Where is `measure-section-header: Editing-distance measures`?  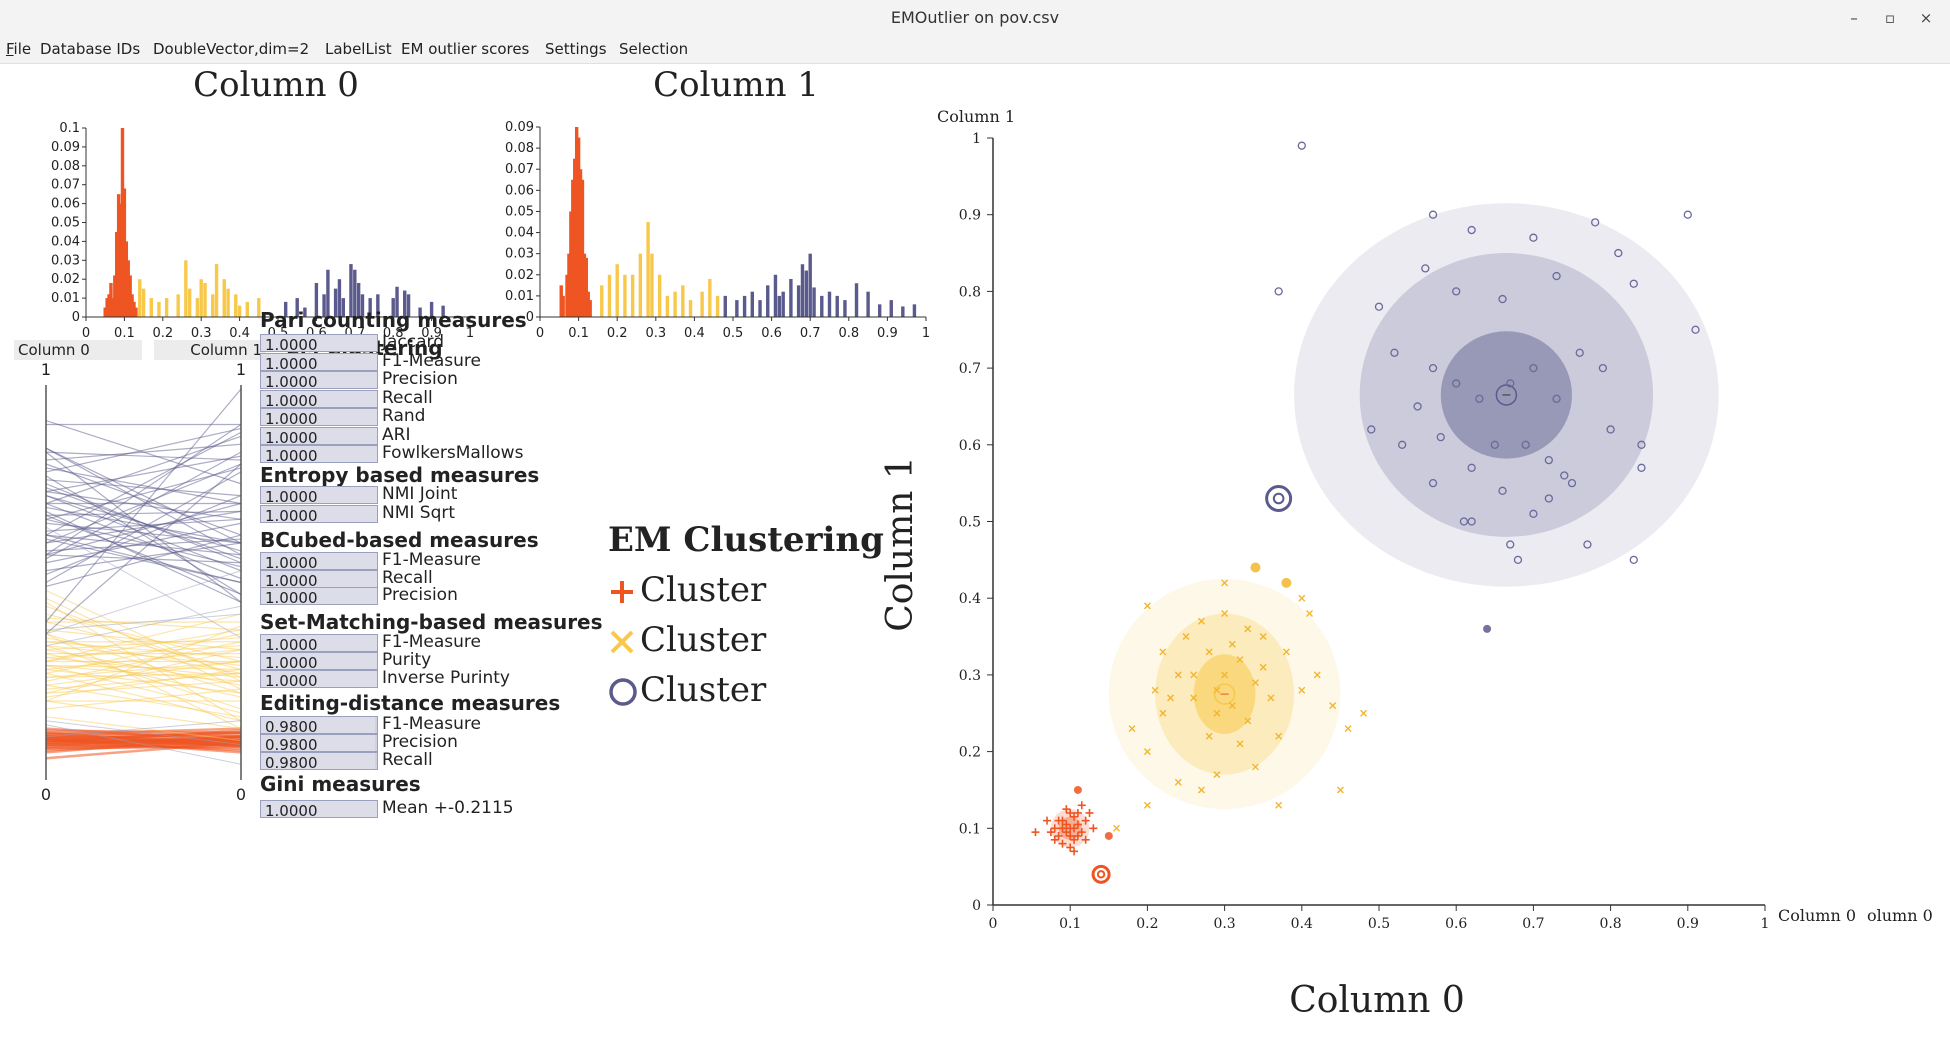
measure-section-header: Editing-distance measures is located at coordinates (410, 703).